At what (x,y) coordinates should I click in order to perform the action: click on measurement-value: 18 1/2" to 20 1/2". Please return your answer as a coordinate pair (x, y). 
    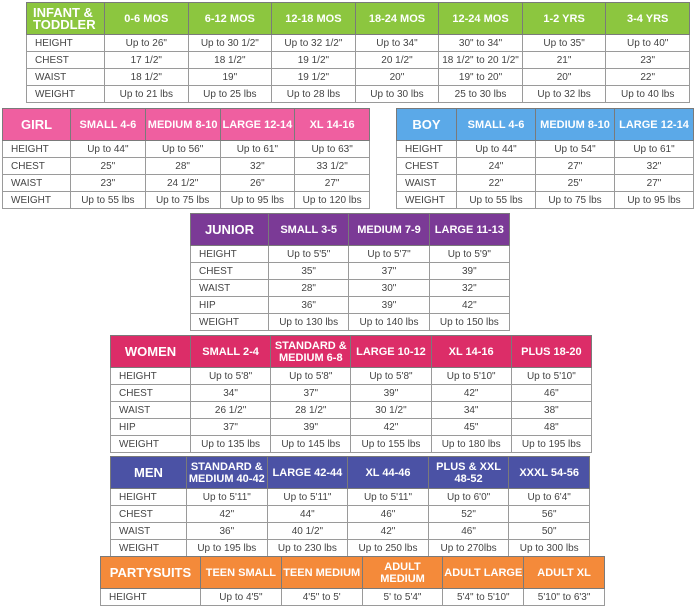
    Looking at the image, I should click on (480, 60).